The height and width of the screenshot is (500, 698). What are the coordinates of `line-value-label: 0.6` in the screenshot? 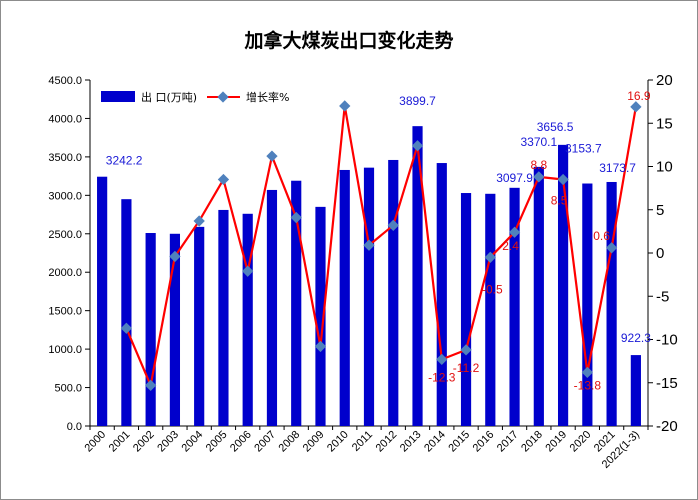 It's located at (601, 236).